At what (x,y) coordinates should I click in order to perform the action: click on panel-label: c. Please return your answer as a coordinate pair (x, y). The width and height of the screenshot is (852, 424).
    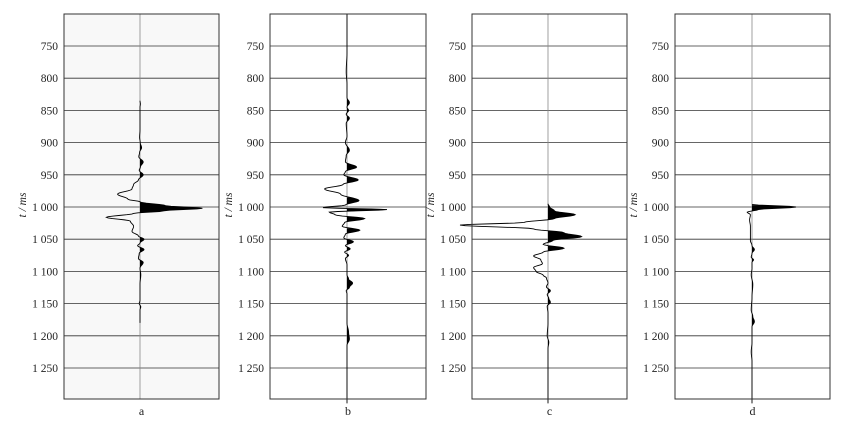
    Looking at the image, I should click on (549, 411).